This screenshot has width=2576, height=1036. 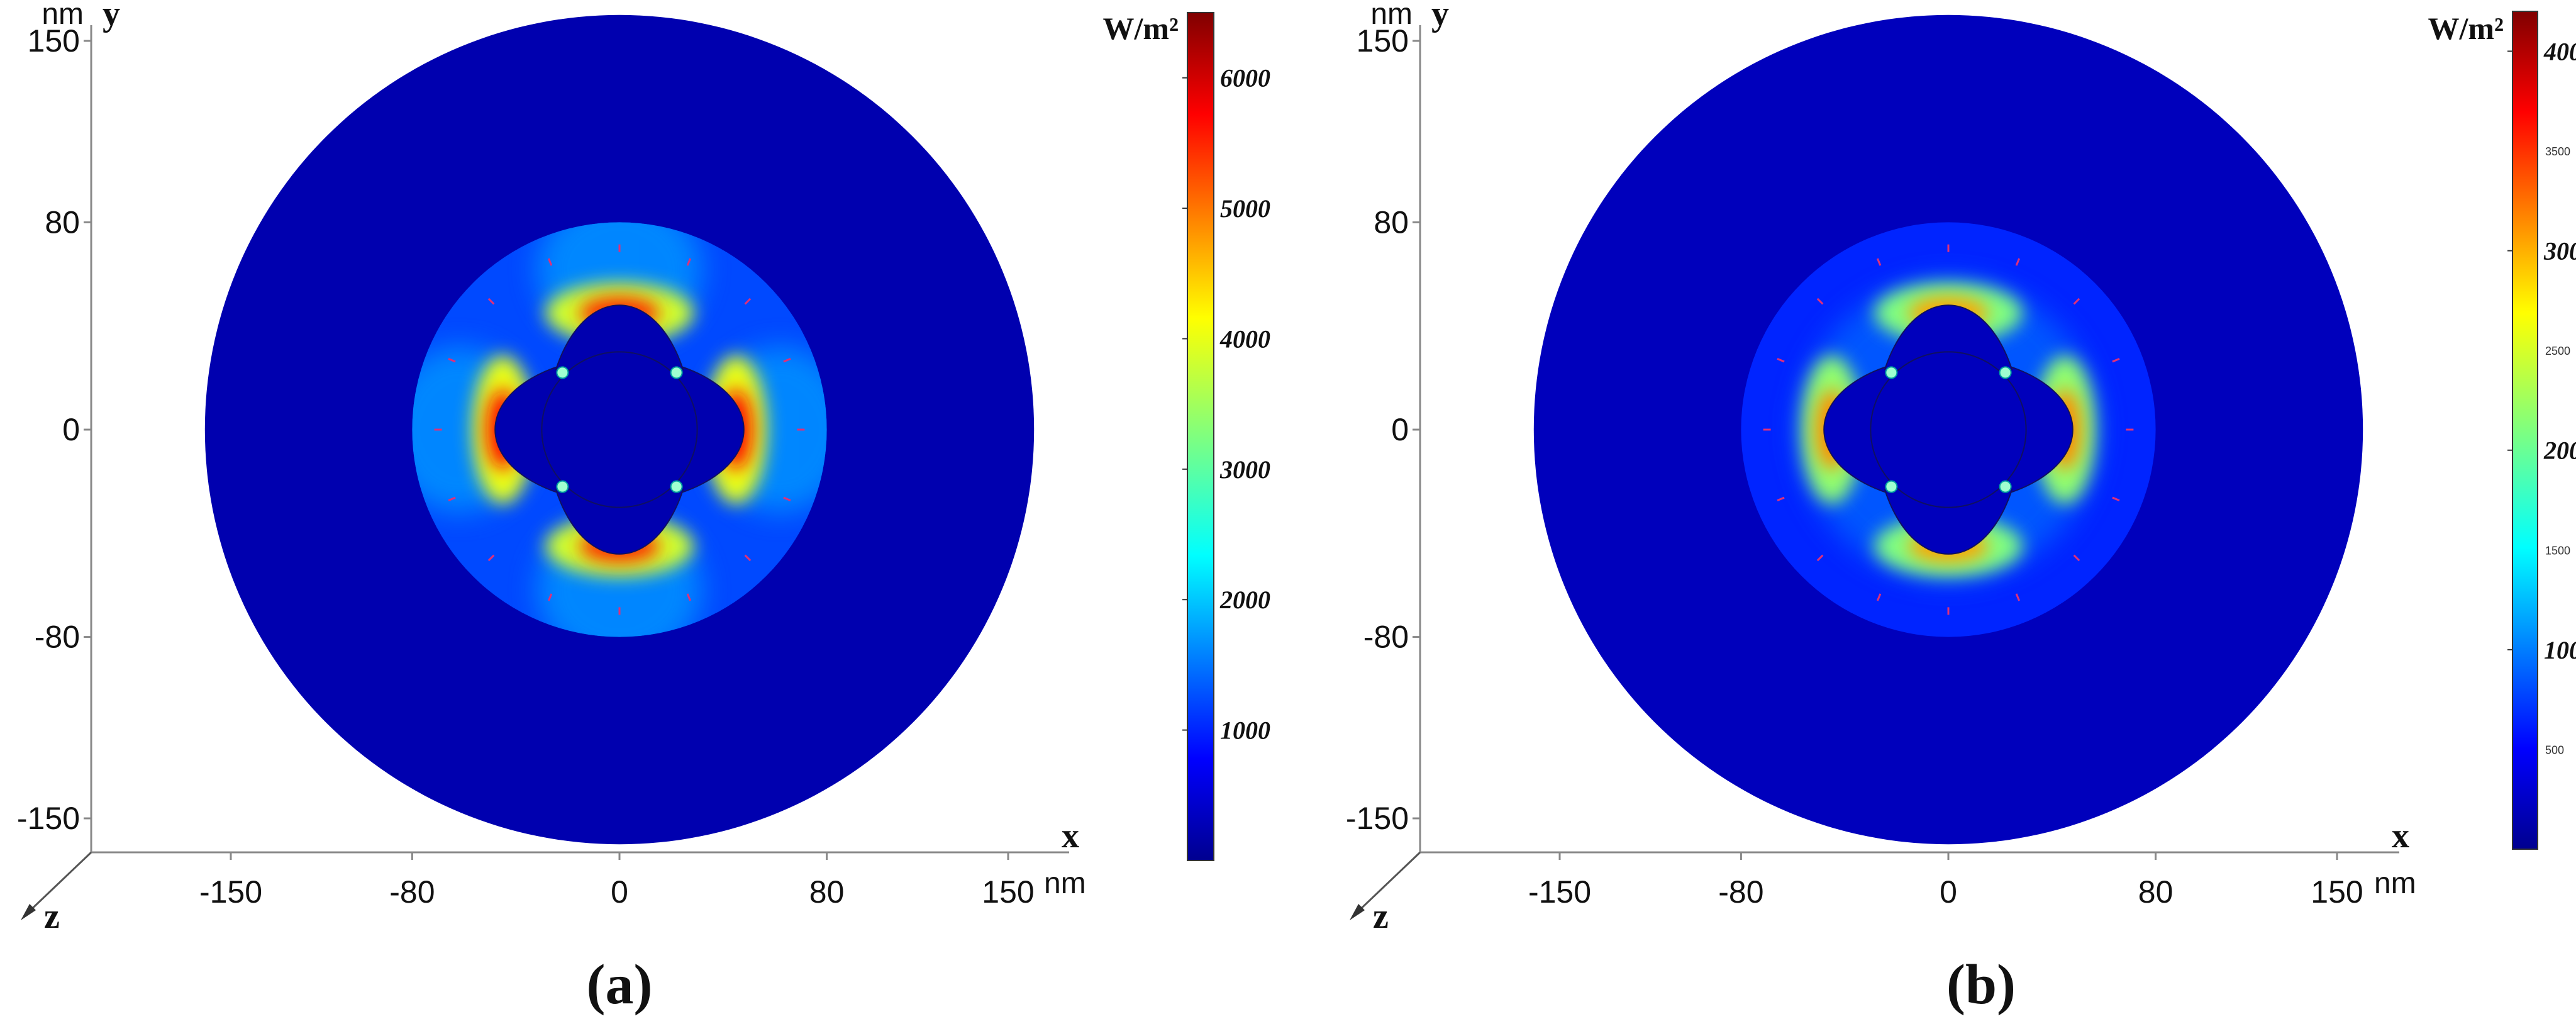 What do you see at coordinates (2557, 550) in the screenshot?
I see `colorbar-minor-tick-label: 1500` at bounding box center [2557, 550].